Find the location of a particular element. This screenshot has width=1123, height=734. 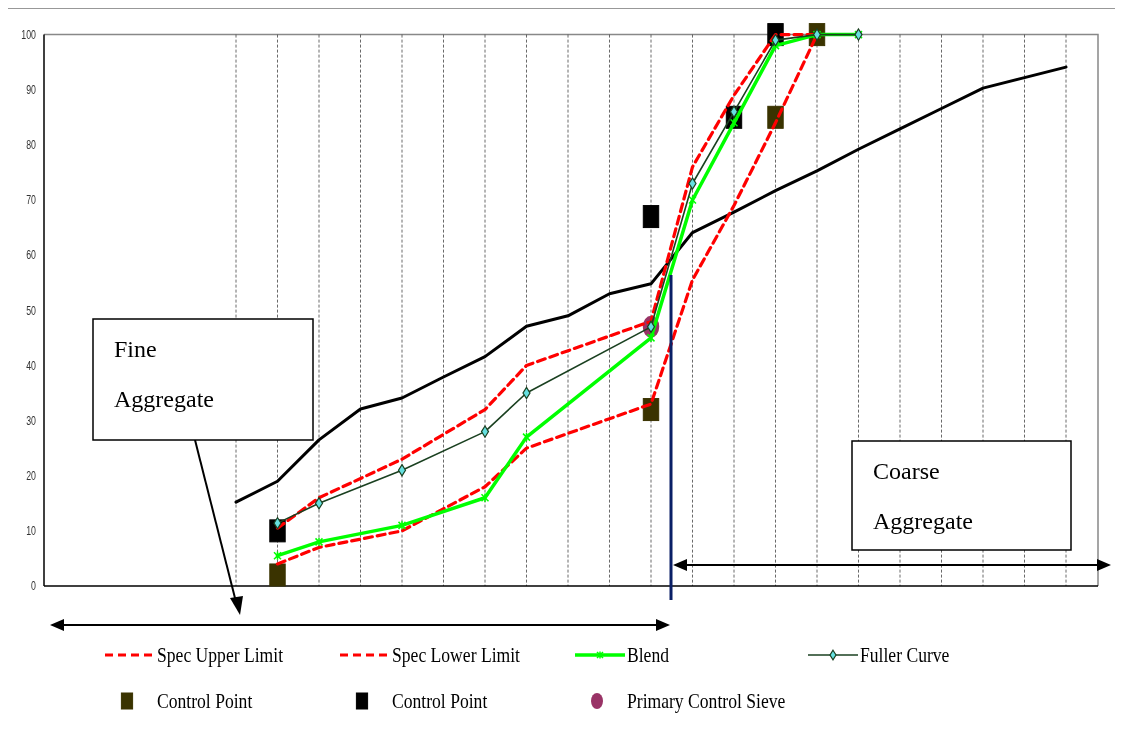

legend-label: Spec Upper Limit is located at coordinates (220, 655).